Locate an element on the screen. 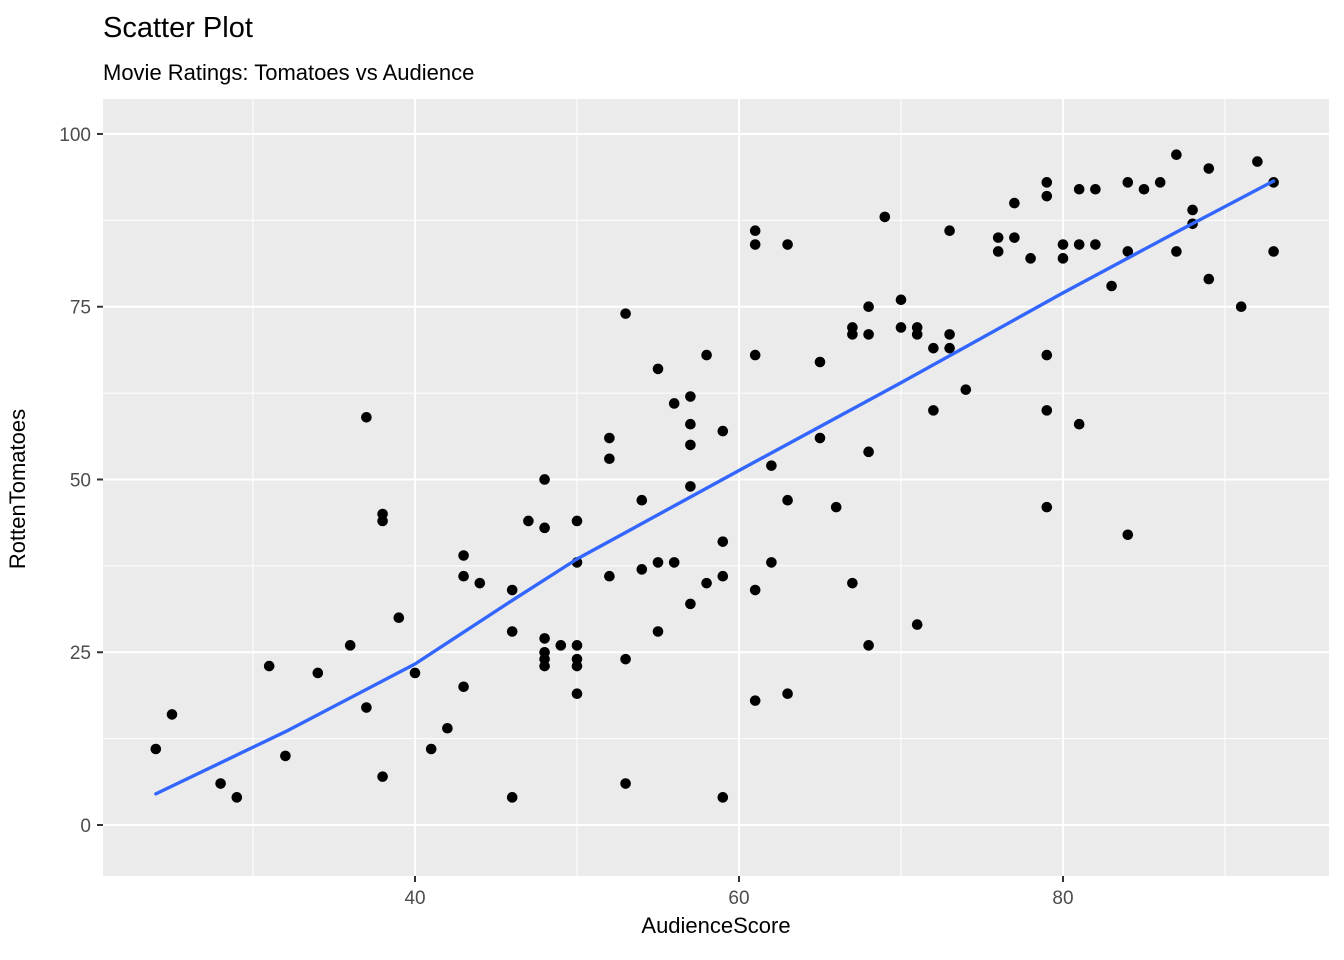  y-axis-title: RottenTomatoes is located at coordinates (17, 489).